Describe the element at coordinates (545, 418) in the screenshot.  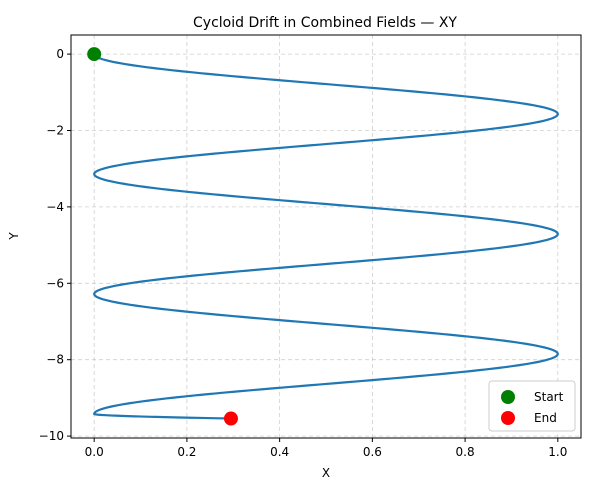
I see `legend-end-label: End` at that location.